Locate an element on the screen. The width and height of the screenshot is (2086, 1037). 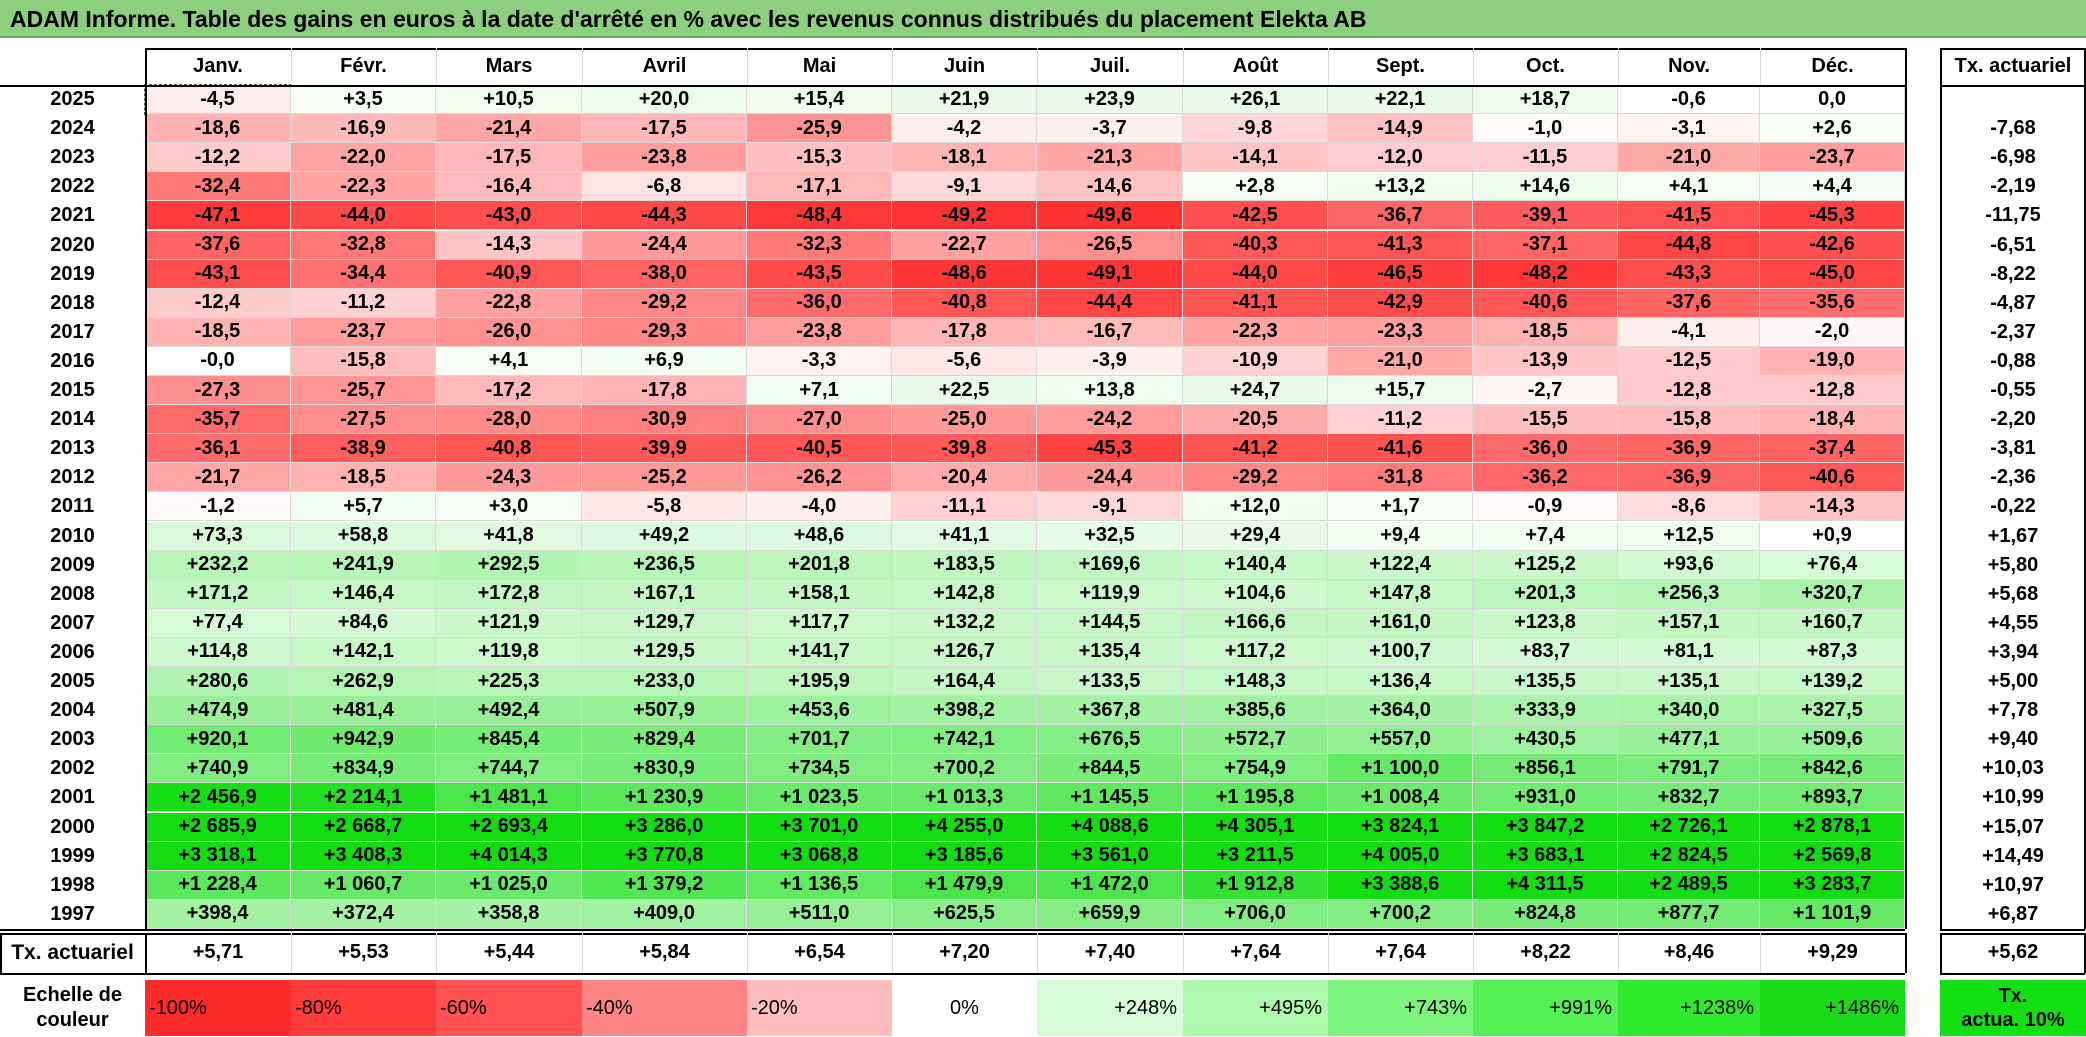
table-cell: +26,1 is located at coordinates (1255, 100).